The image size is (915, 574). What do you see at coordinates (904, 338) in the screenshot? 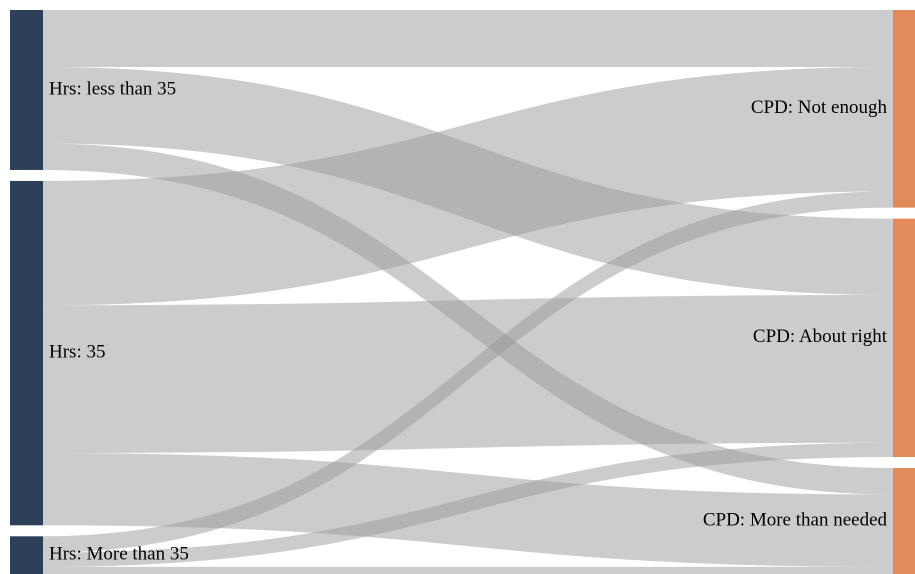
I see `target-node-right` at bounding box center [904, 338].